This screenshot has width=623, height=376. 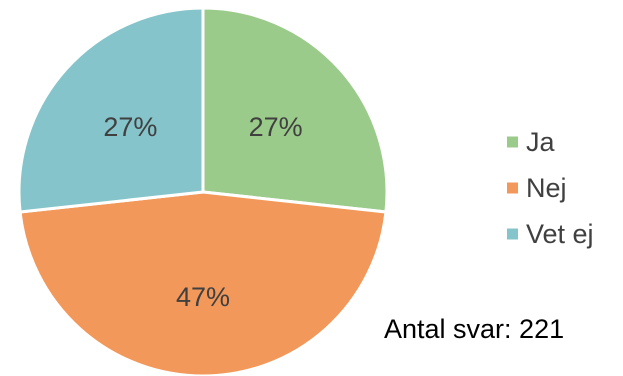 I want to click on legend-label-nej: Nej, so click(x=546, y=188).